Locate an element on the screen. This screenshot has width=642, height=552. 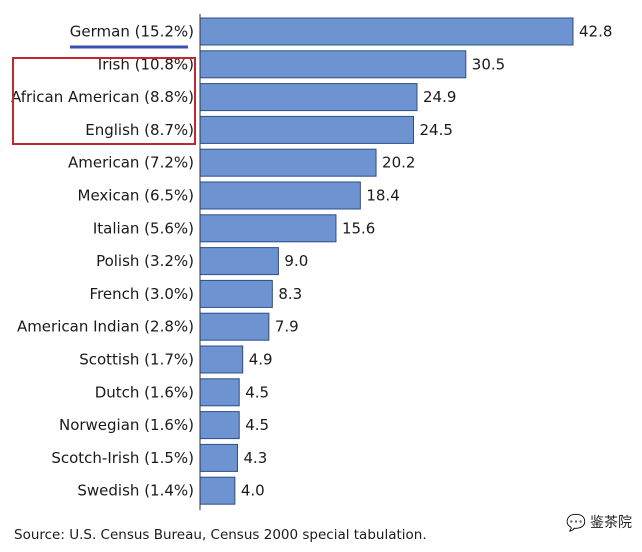
value-label-4: 20.2 is located at coordinates (398, 163).